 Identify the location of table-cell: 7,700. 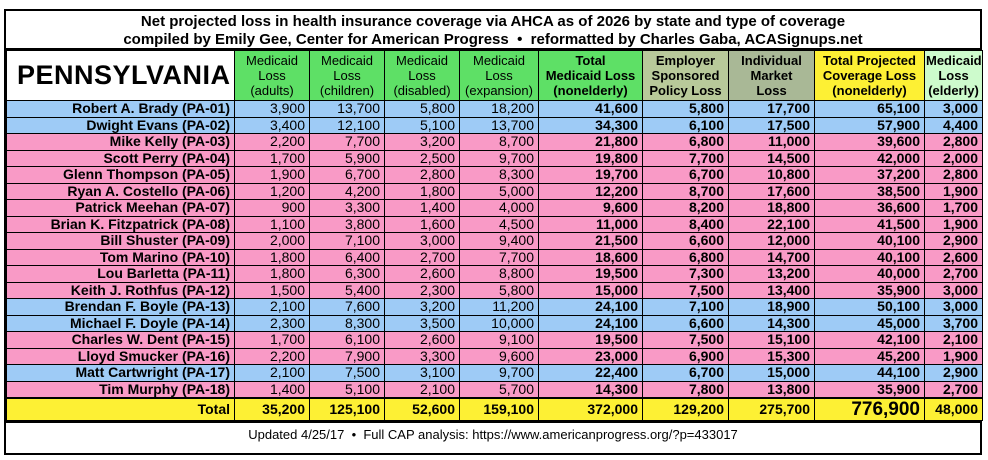
(685, 158).